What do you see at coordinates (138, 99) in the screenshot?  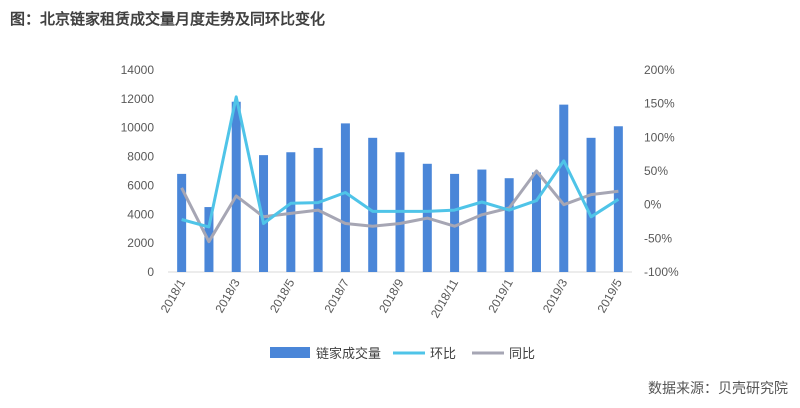 I see `left-axis-tick-label: 12000` at bounding box center [138, 99].